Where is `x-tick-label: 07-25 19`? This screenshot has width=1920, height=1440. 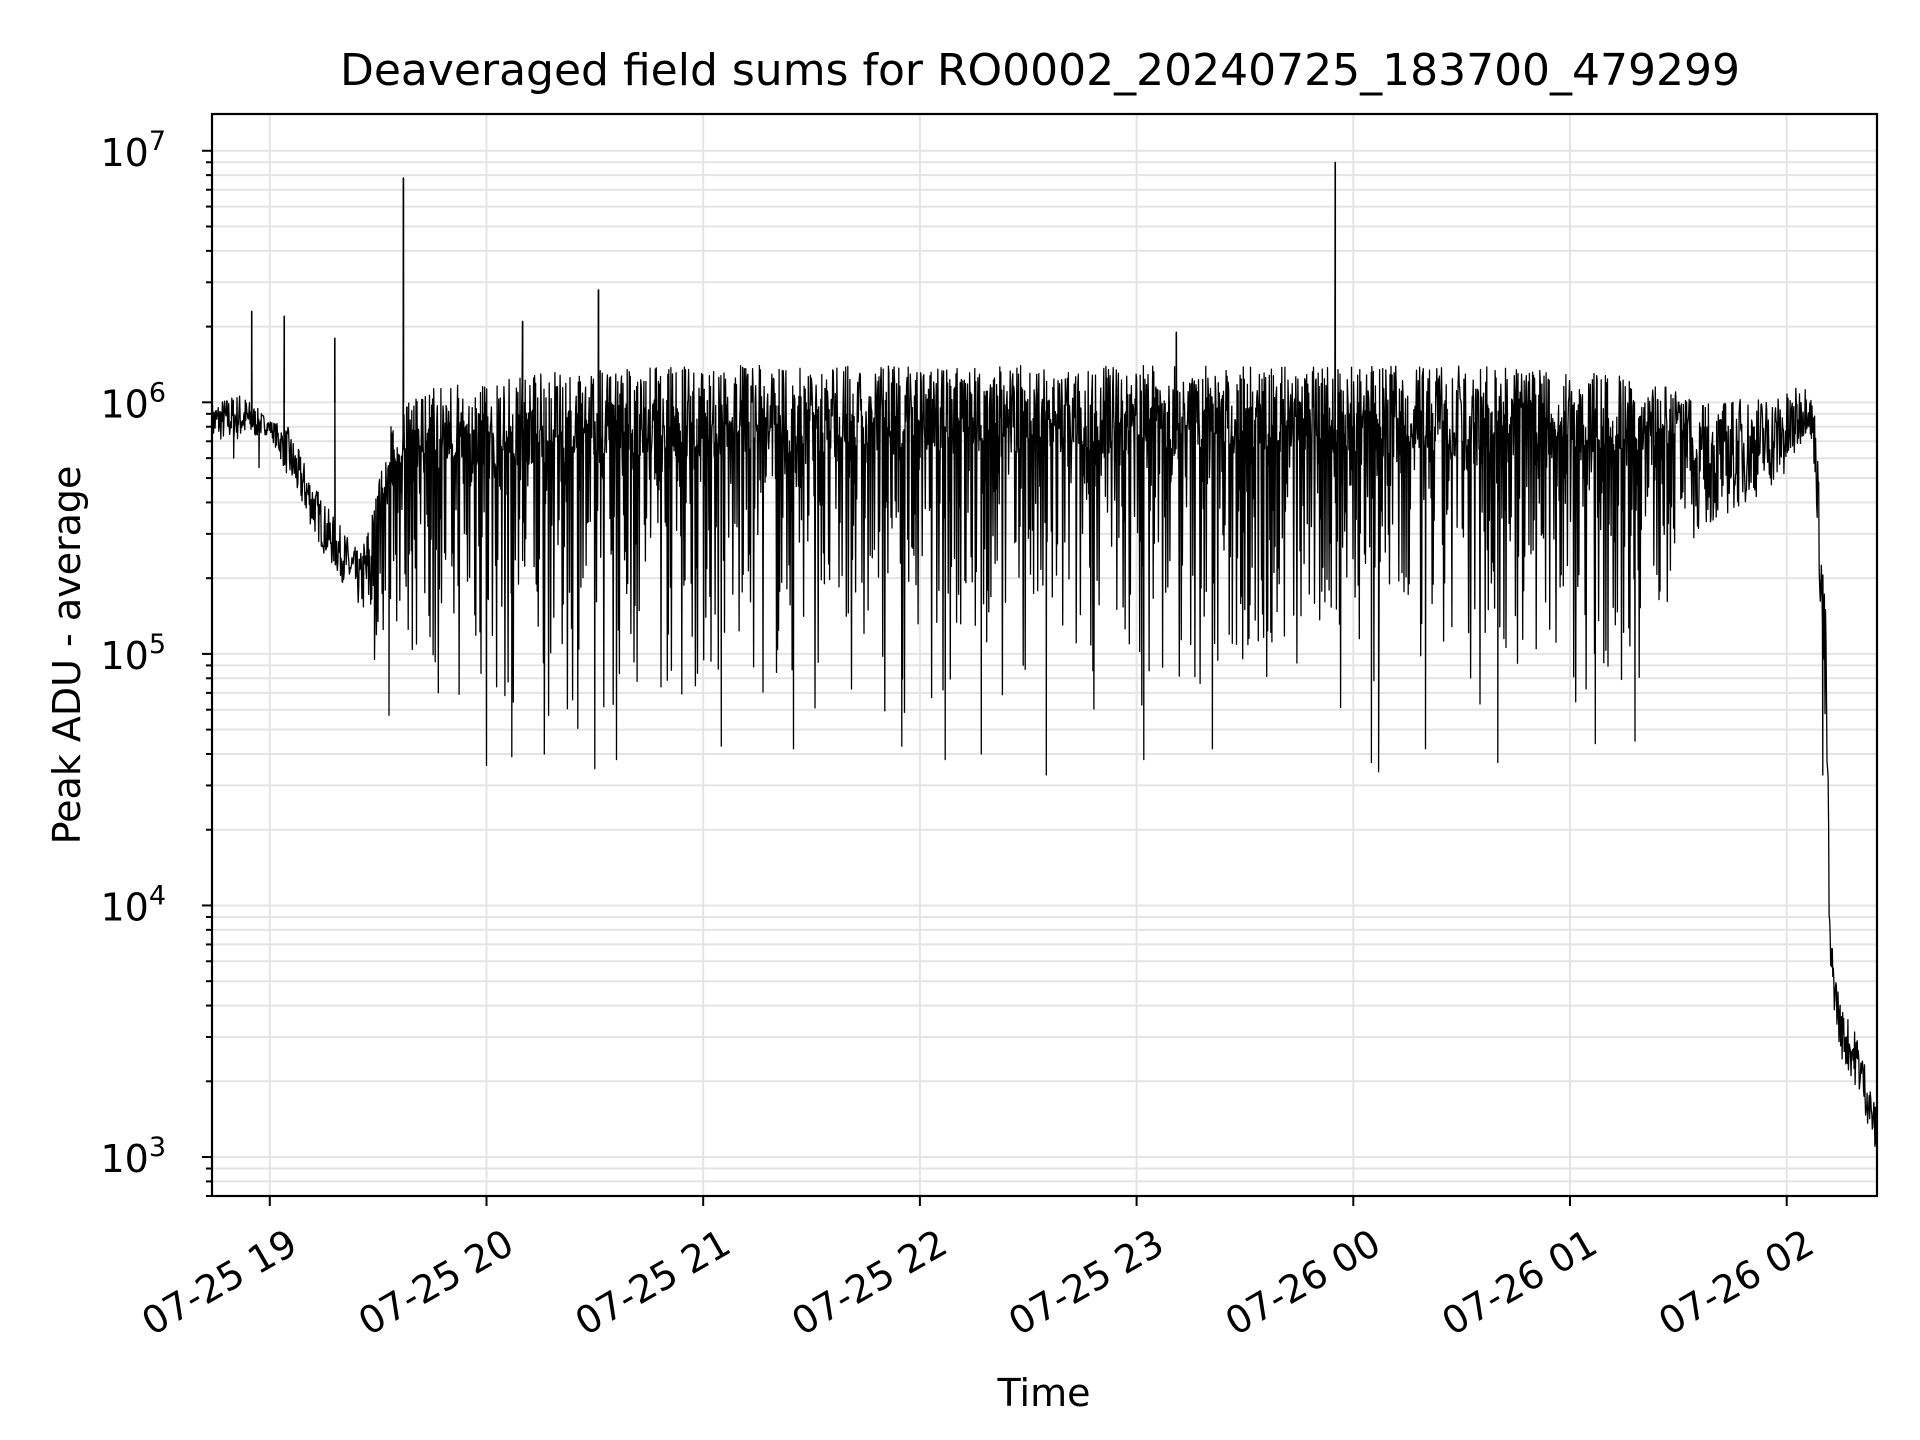 x-tick-label: 07-25 19 is located at coordinates (219, 1283).